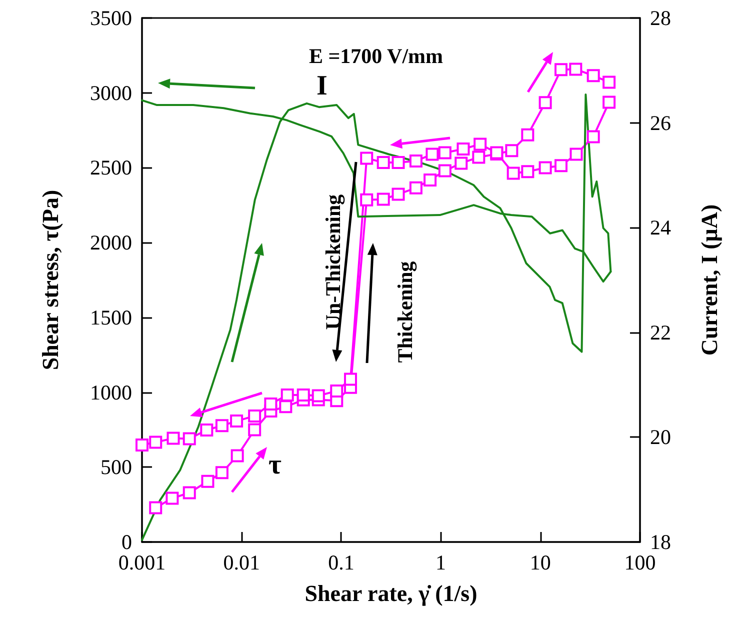  I want to click on y2-tick-label: 24, so click(661, 228).